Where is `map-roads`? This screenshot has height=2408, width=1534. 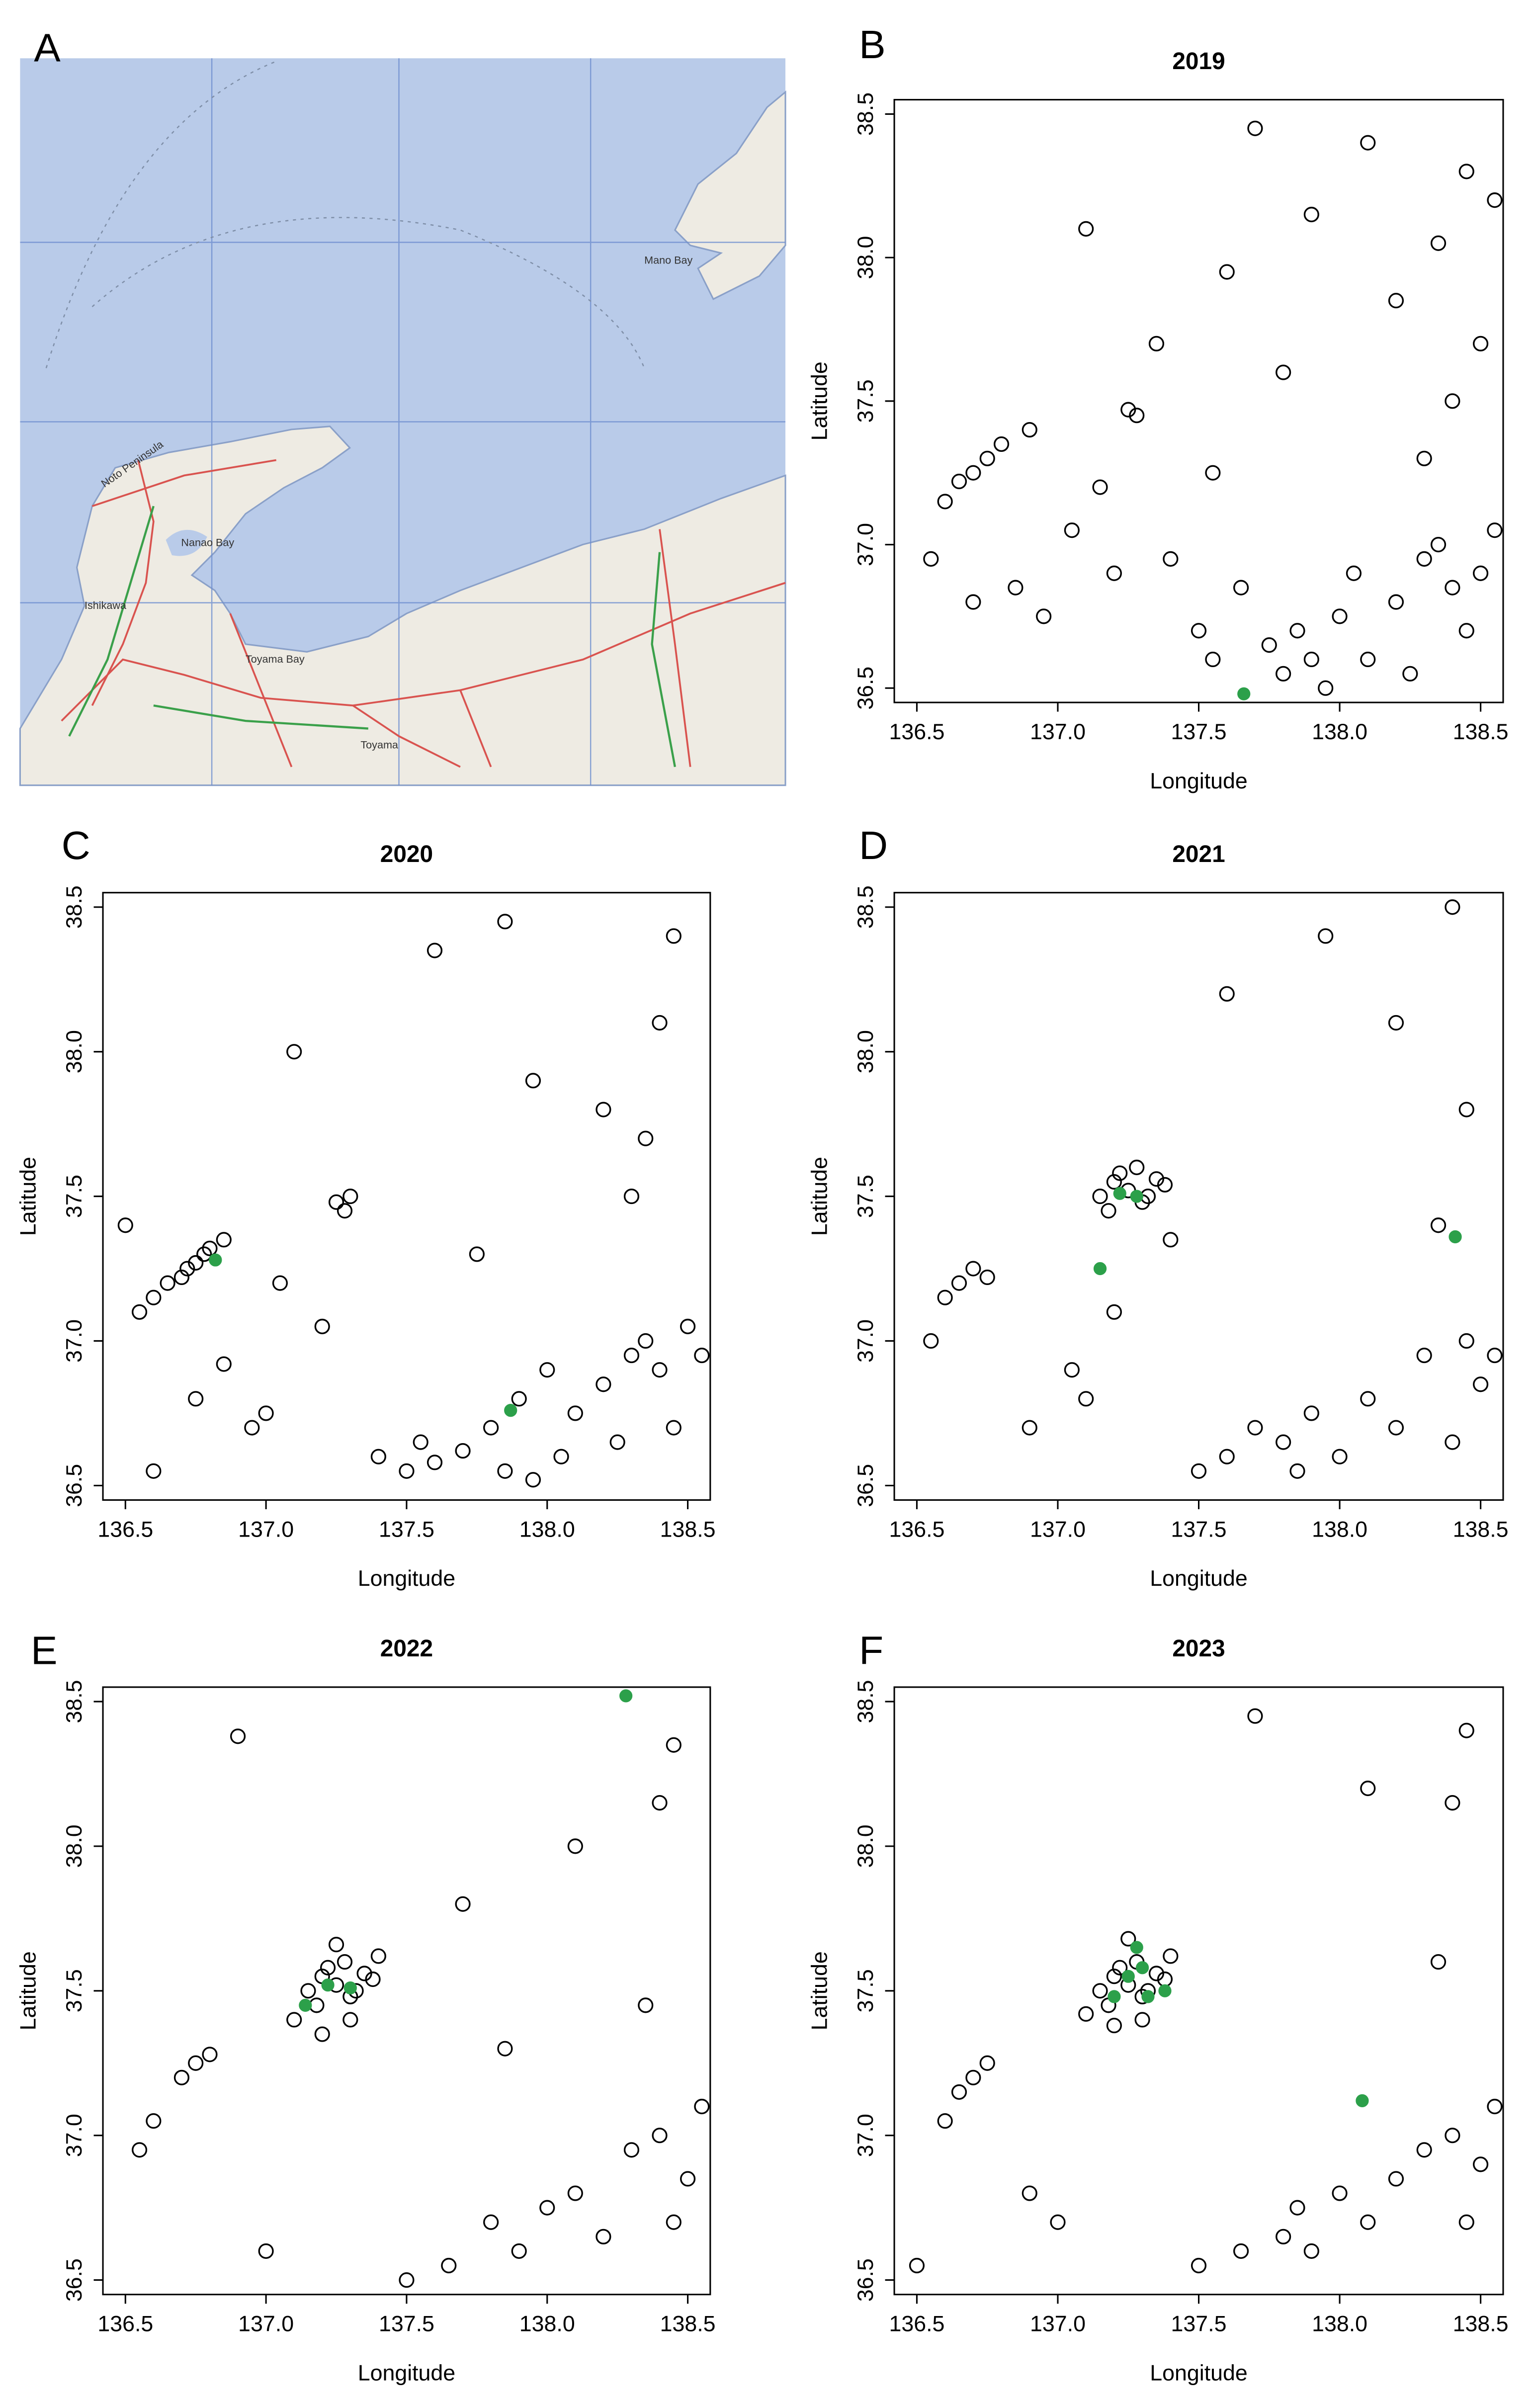 map-roads is located at coordinates (423, 613).